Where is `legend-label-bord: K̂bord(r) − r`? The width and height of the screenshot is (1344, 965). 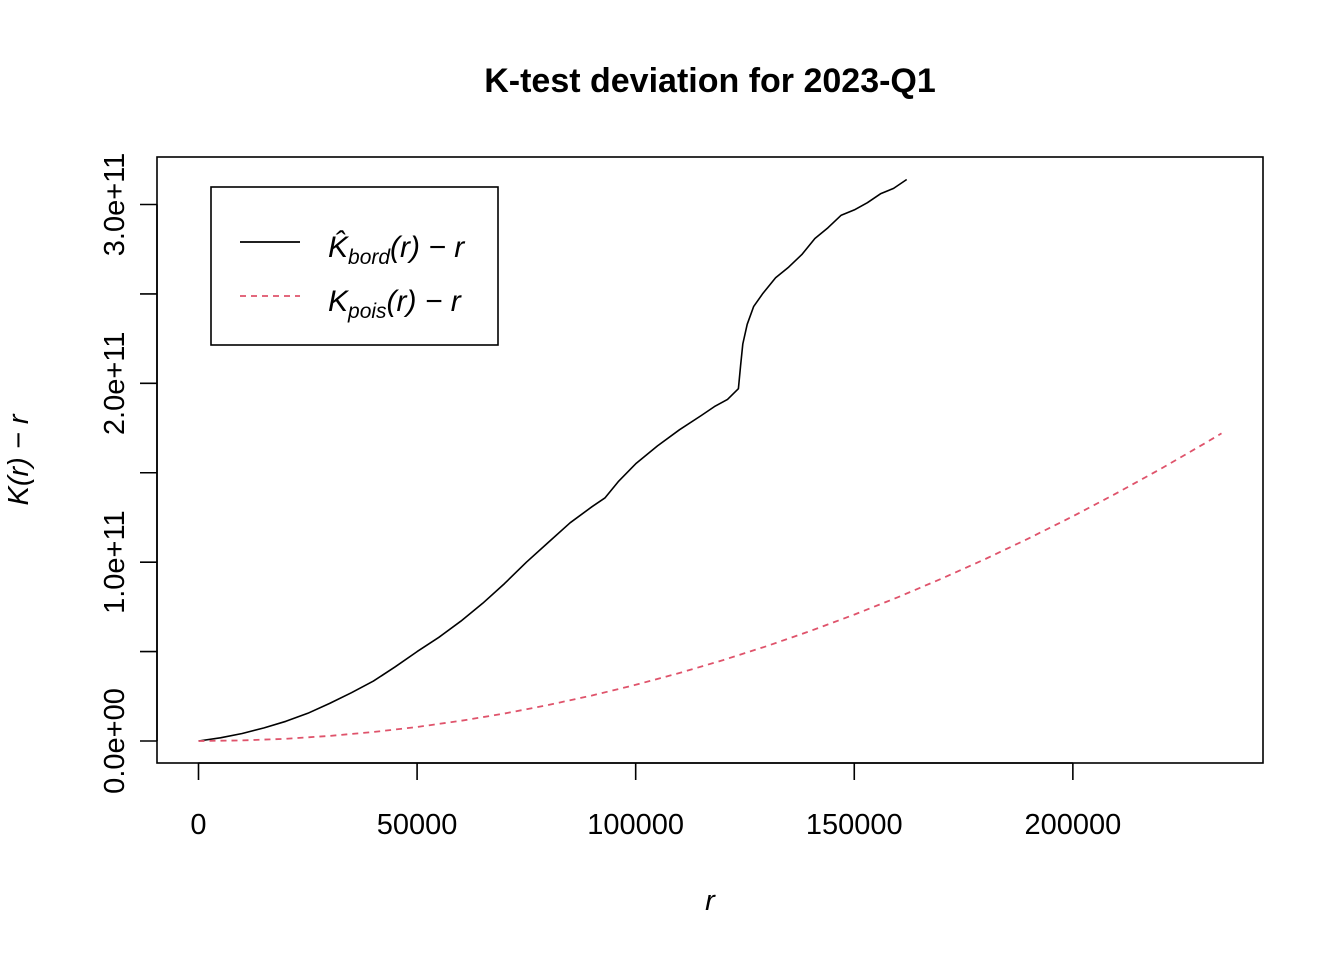
legend-label-bord: K̂bord(r) − r is located at coordinates (396, 250).